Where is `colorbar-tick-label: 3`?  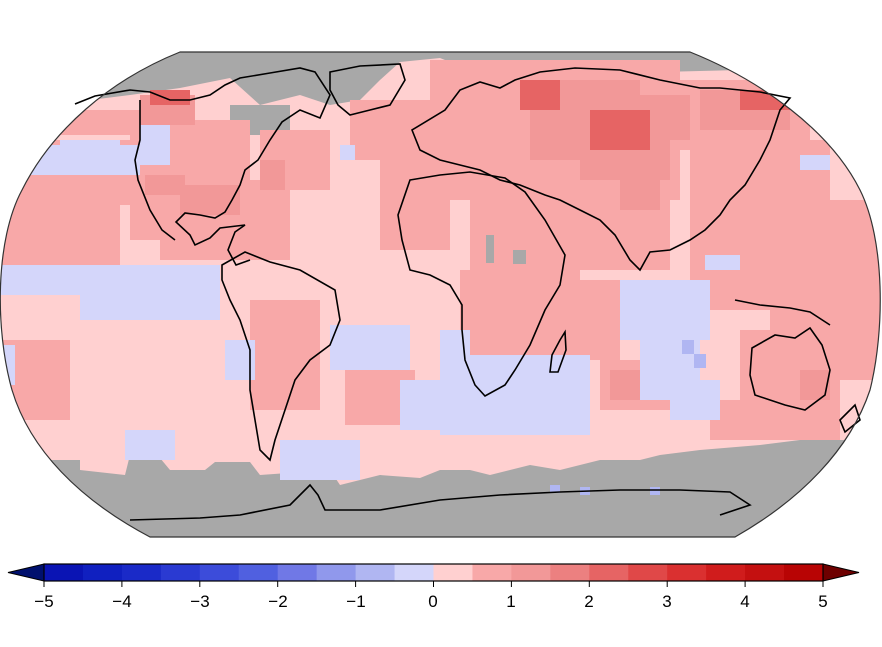 colorbar-tick-label: 3 is located at coordinates (667, 601).